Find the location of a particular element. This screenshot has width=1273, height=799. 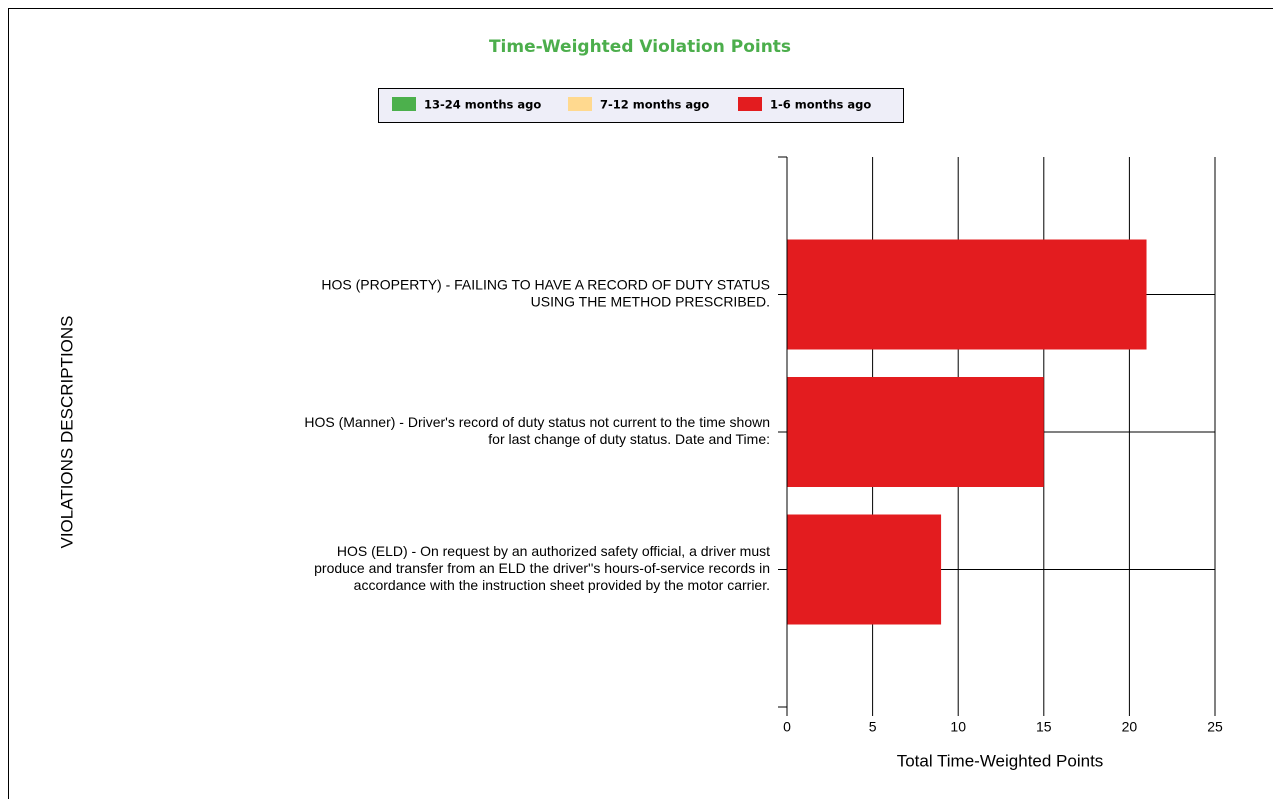

x-tick-label: 10 is located at coordinates (958, 727).